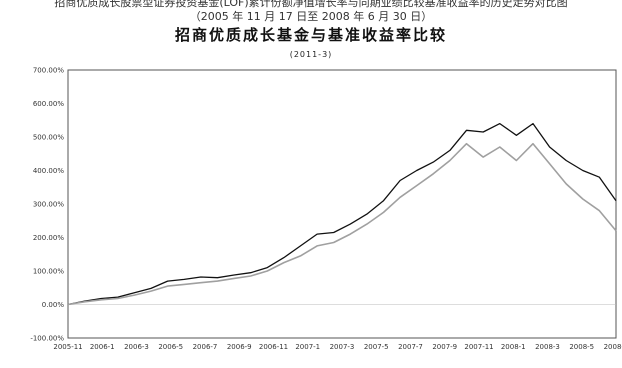 This screenshot has width=622, height=368. Describe the element at coordinates (478, 347) in the screenshot. I see `x-tick-label: 2007-11` at that location.